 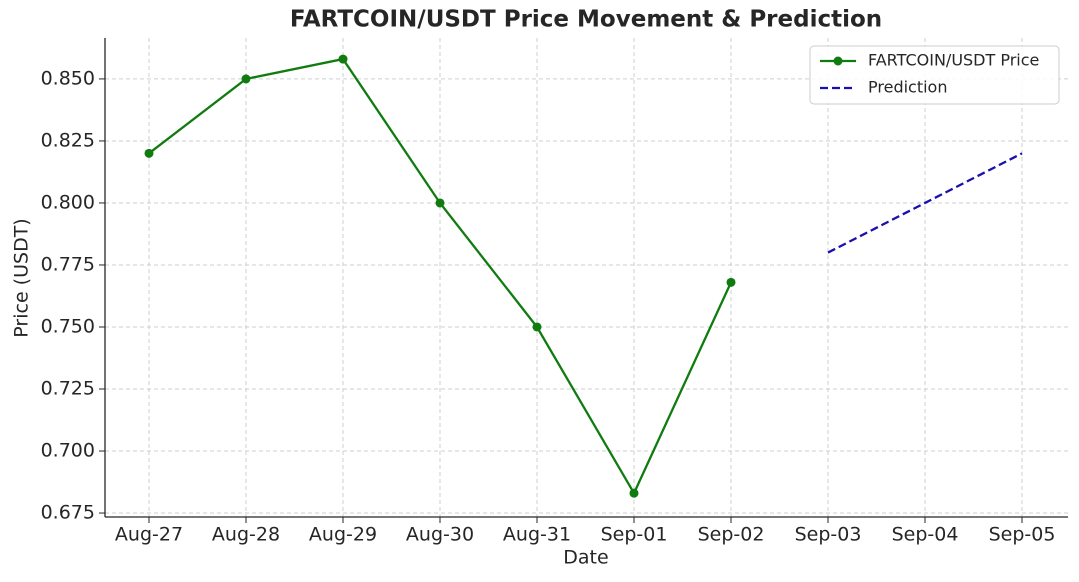 I want to click on legend-label: FARTCOIN/USDT Price, so click(x=953, y=60).